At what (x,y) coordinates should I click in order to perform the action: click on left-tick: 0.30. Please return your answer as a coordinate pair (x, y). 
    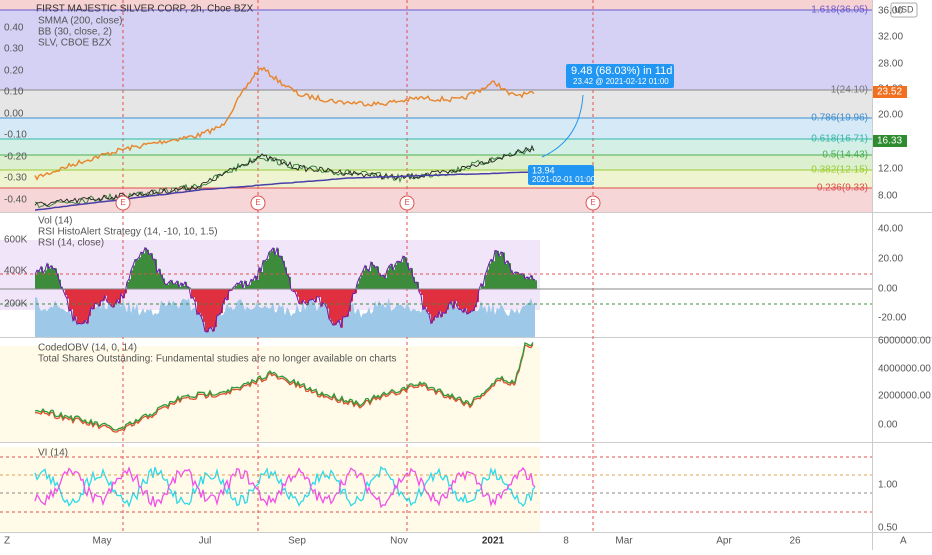
    Looking at the image, I should click on (14, 49).